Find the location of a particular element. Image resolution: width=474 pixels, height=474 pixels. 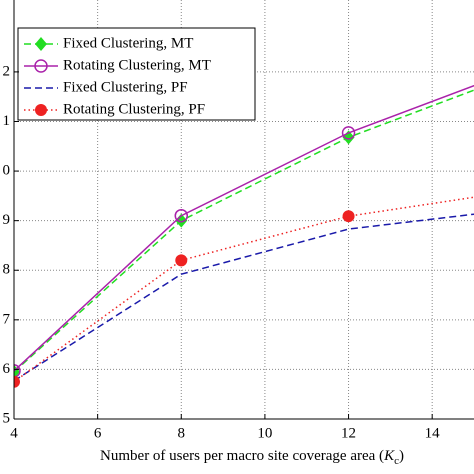

y-tick-label: 9 is located at coordinates (7, 220).